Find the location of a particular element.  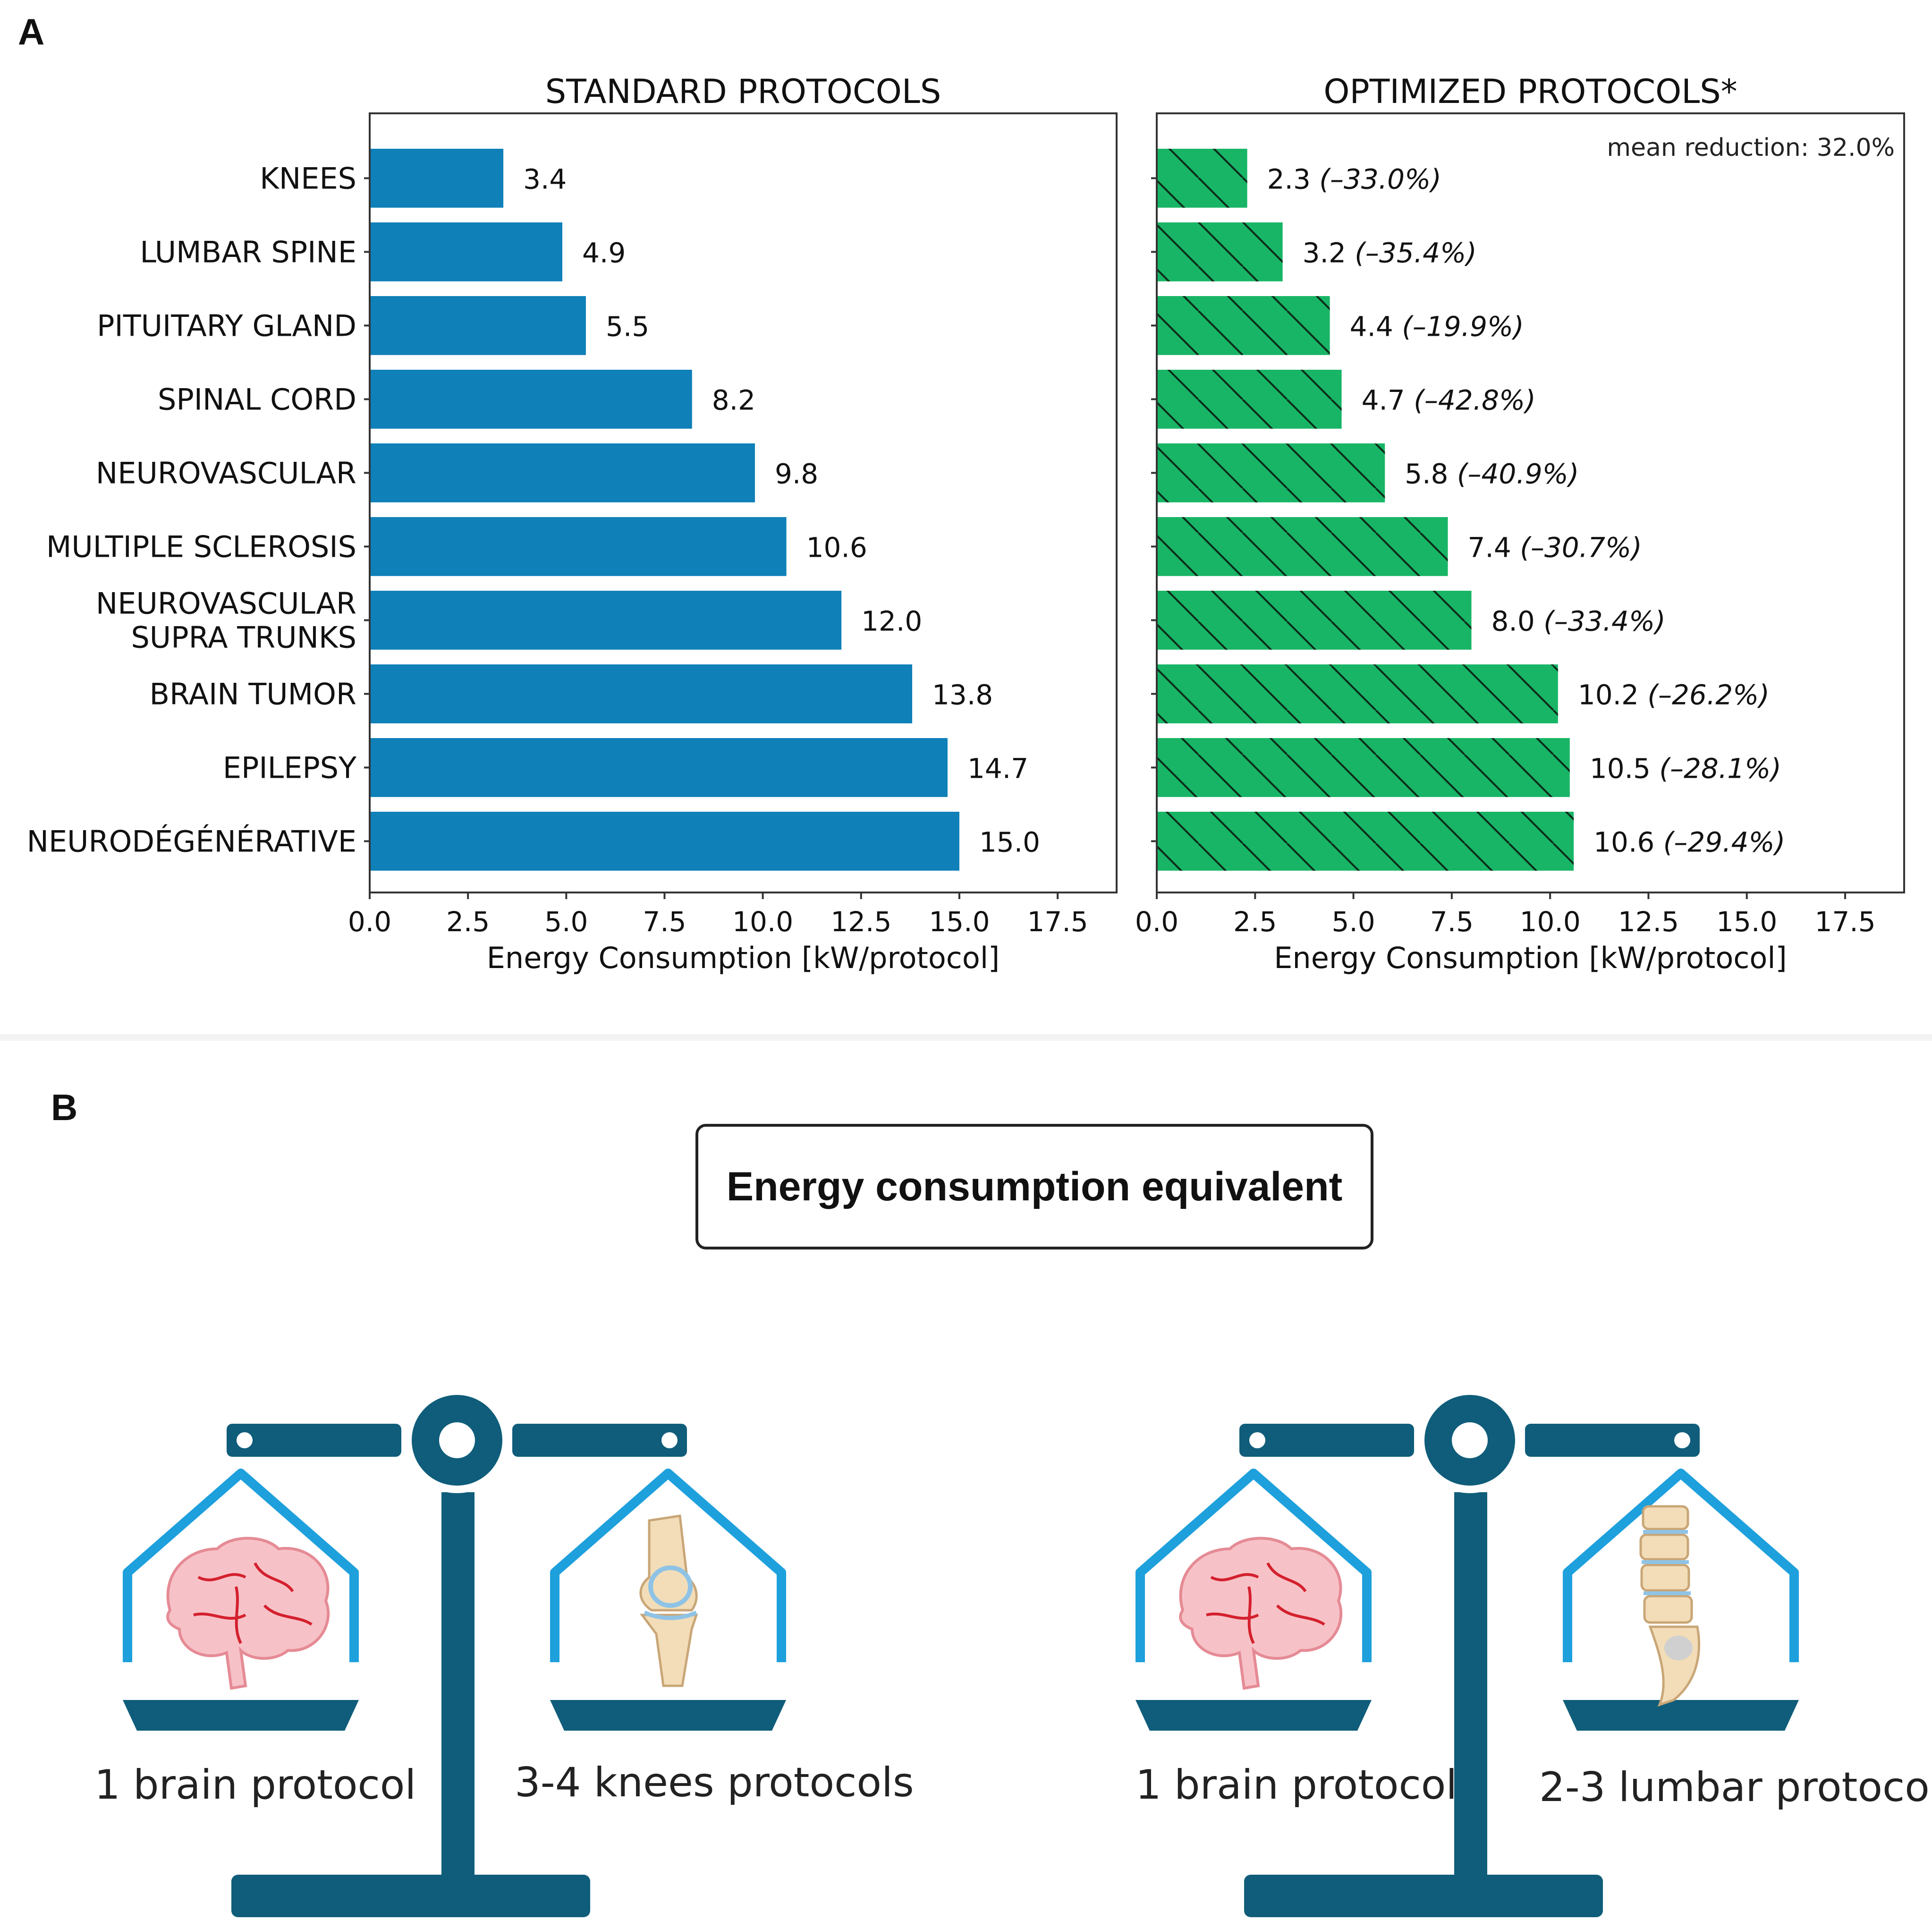

bar-reduction-label: (–35.4%) is located at coordinates (1411, 253).